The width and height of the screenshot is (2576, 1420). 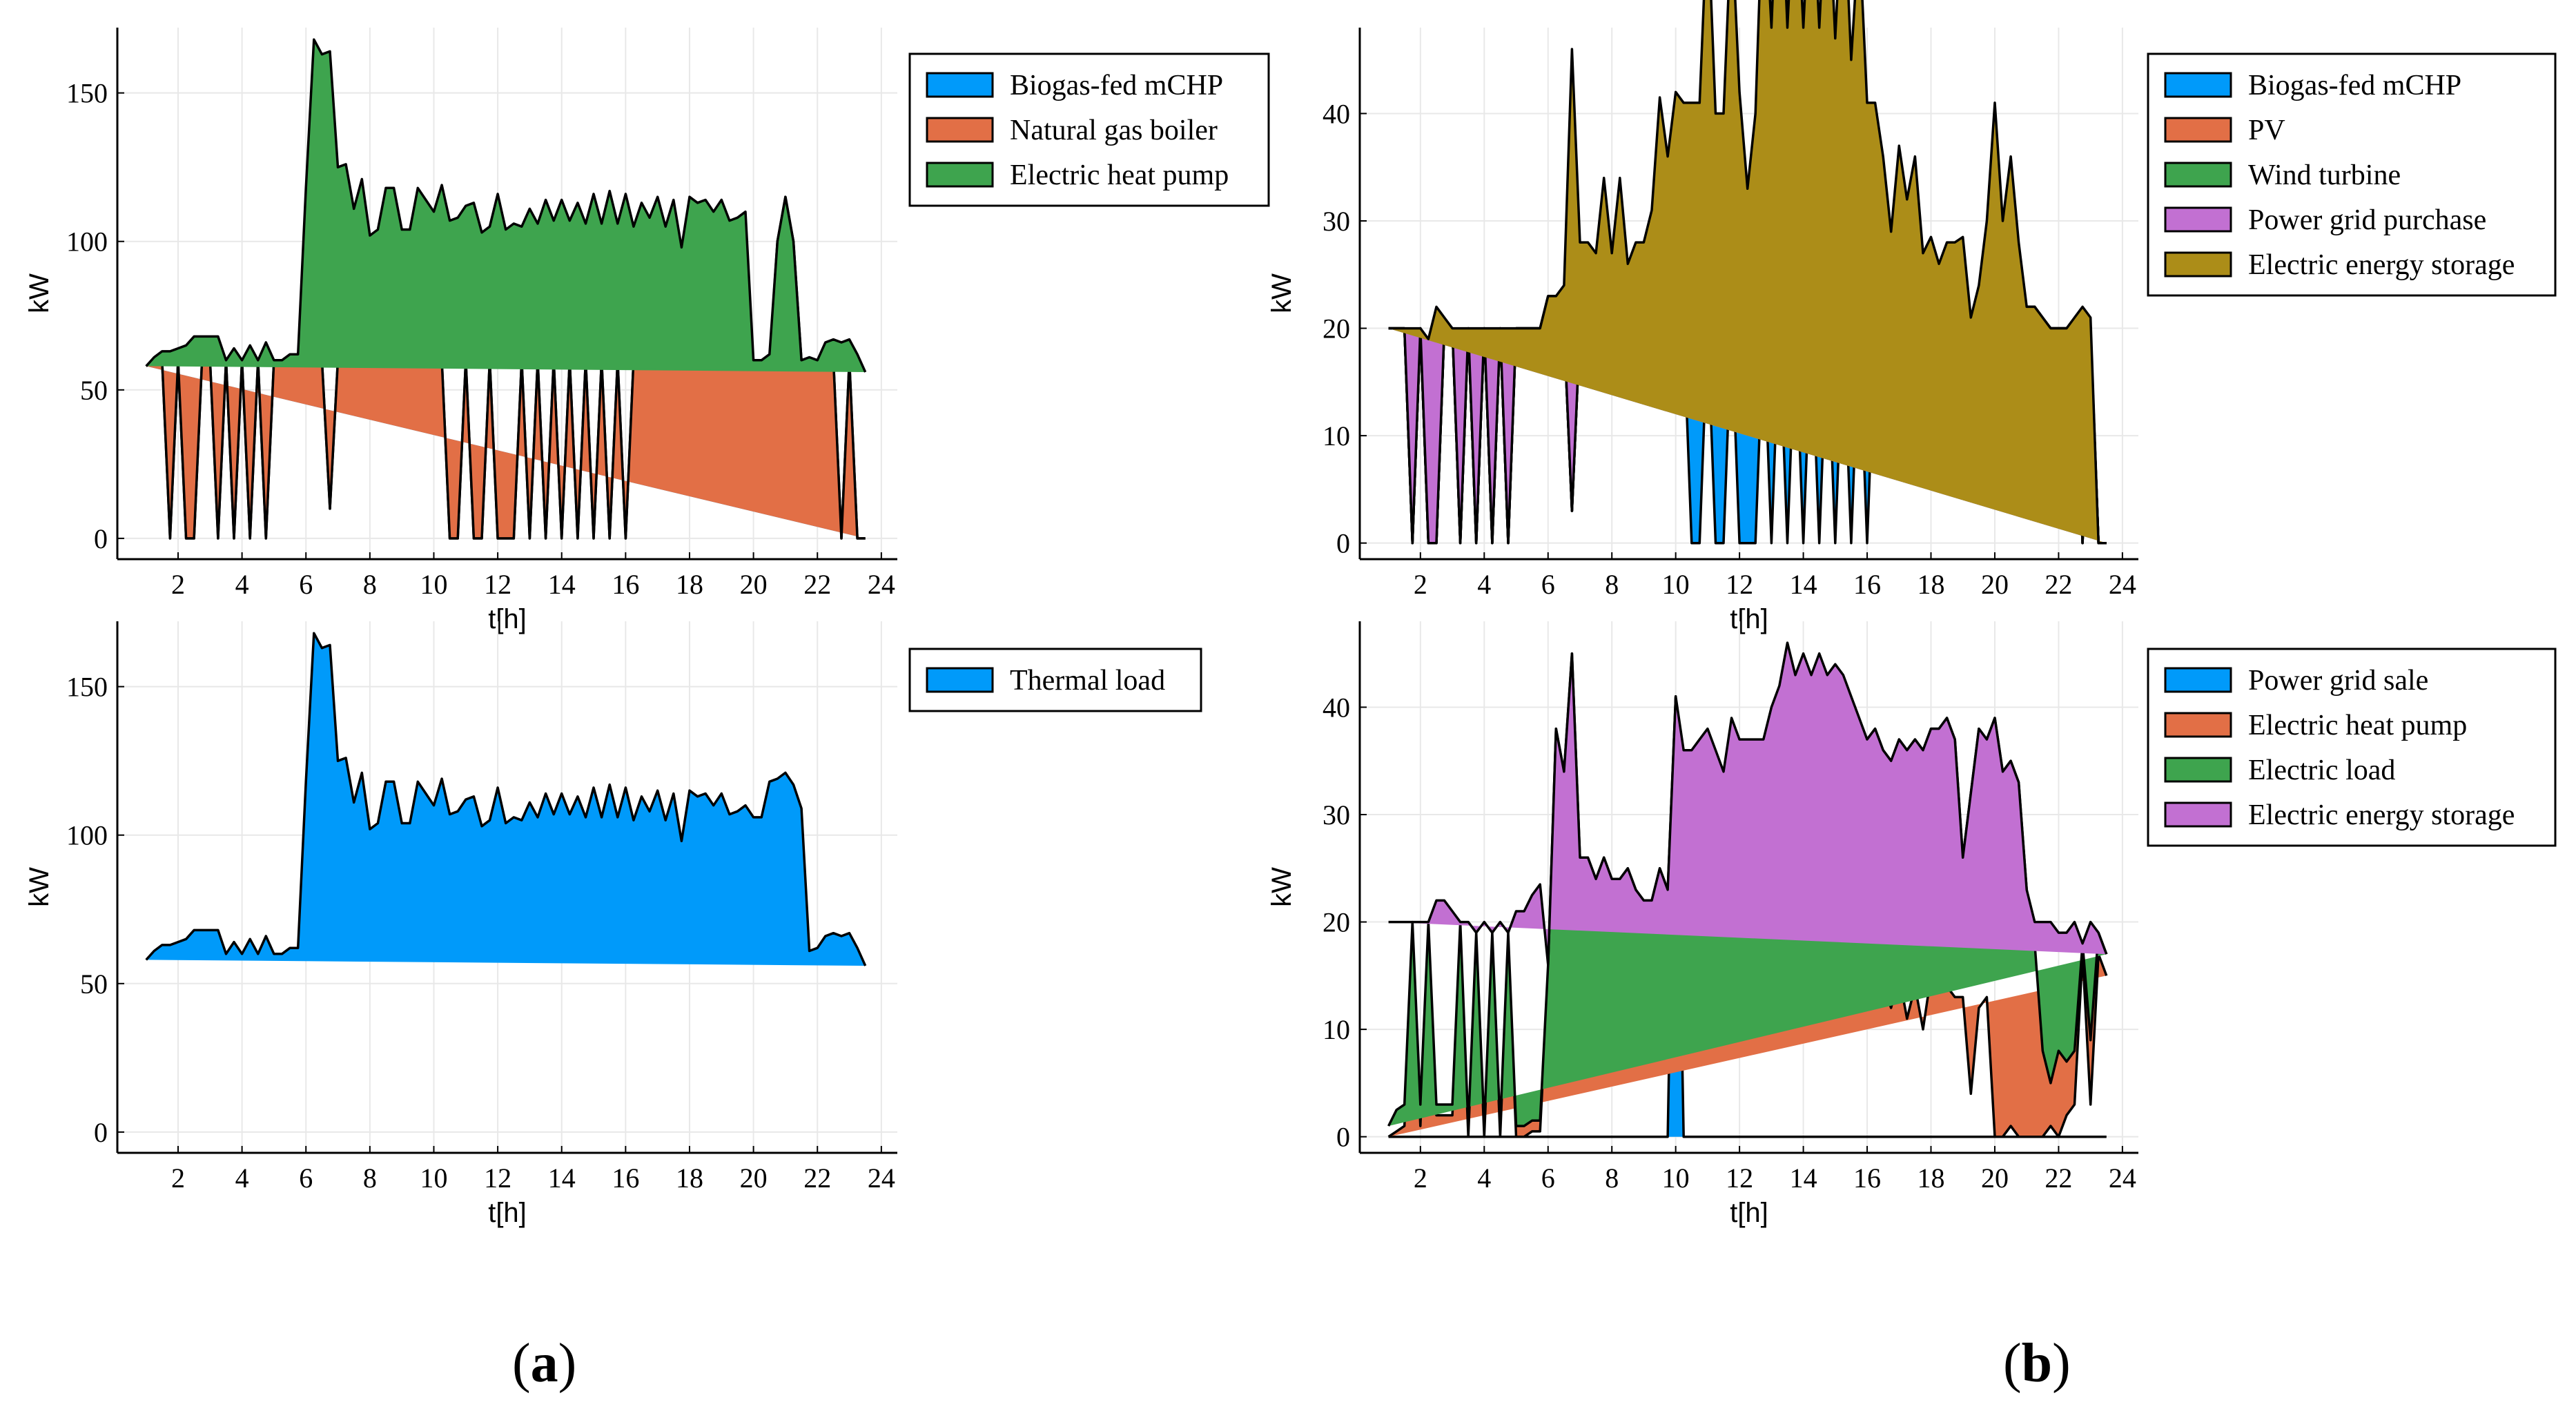 I want to click on legend-label-4: Electric energy storage, so click(x=2381, y=265).